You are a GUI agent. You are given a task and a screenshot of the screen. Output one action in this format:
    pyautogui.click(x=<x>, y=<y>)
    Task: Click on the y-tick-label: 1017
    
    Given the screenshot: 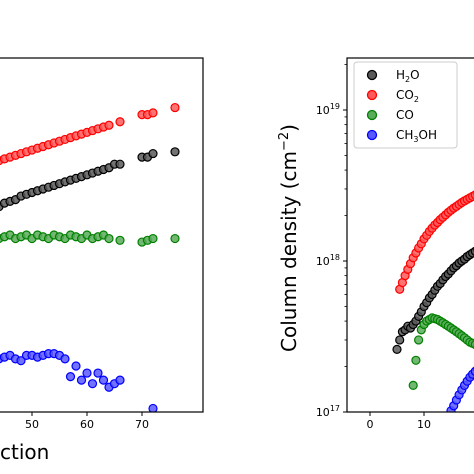 What is the action you would take?
    pyautogui.click(x=328, y=411)
    